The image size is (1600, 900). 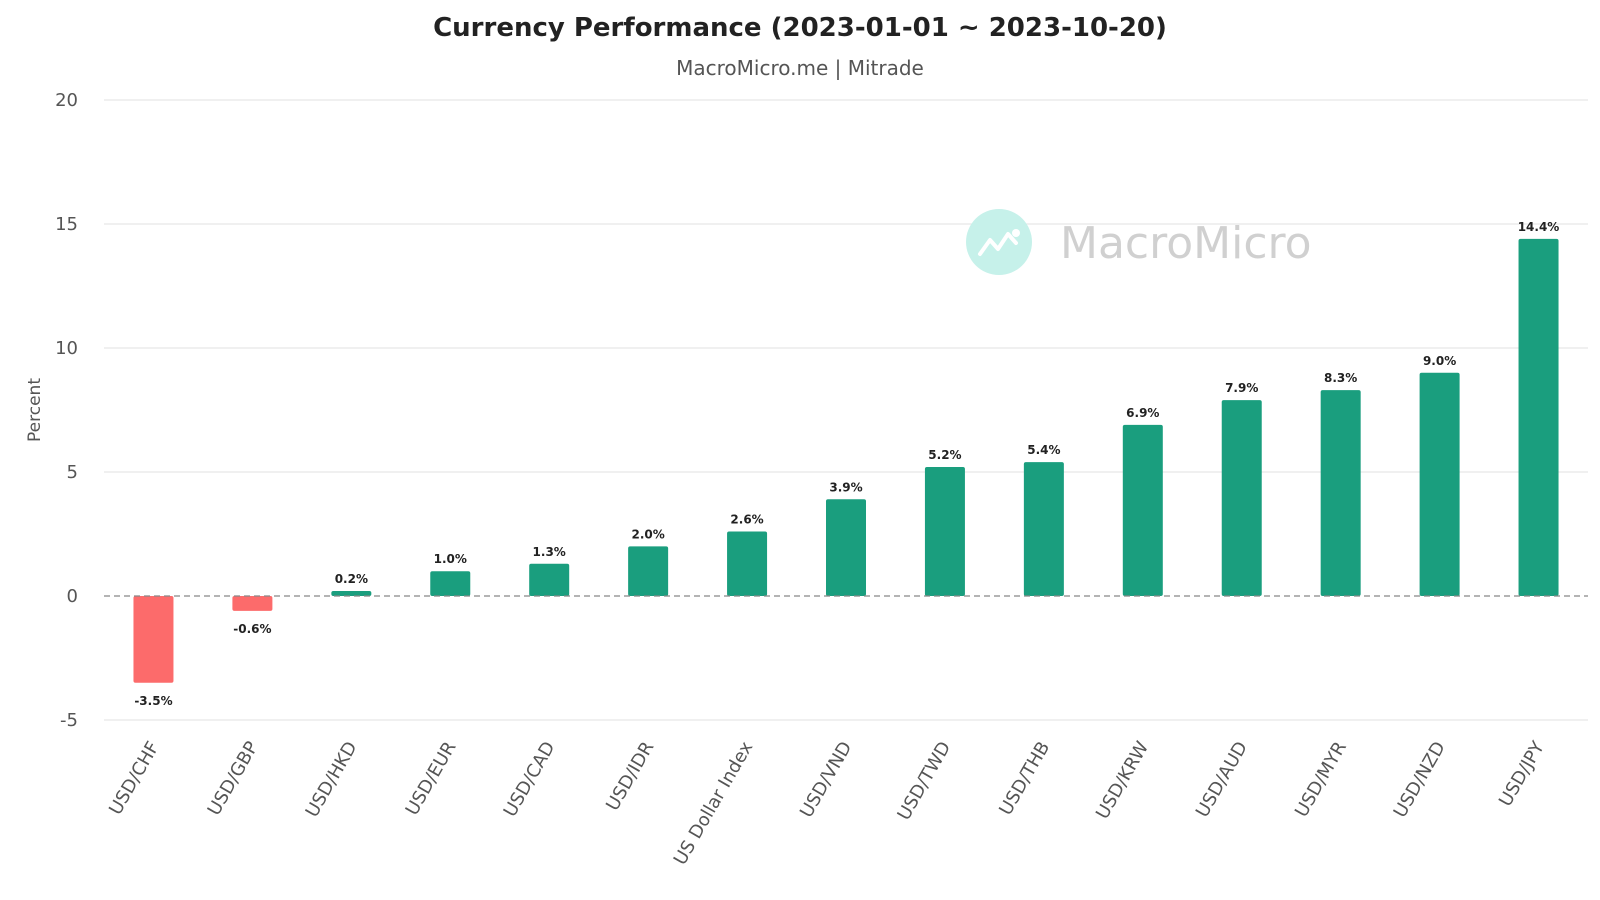 I want to click on x-tick-label: USD/CAD, so click(x=530, y=779).